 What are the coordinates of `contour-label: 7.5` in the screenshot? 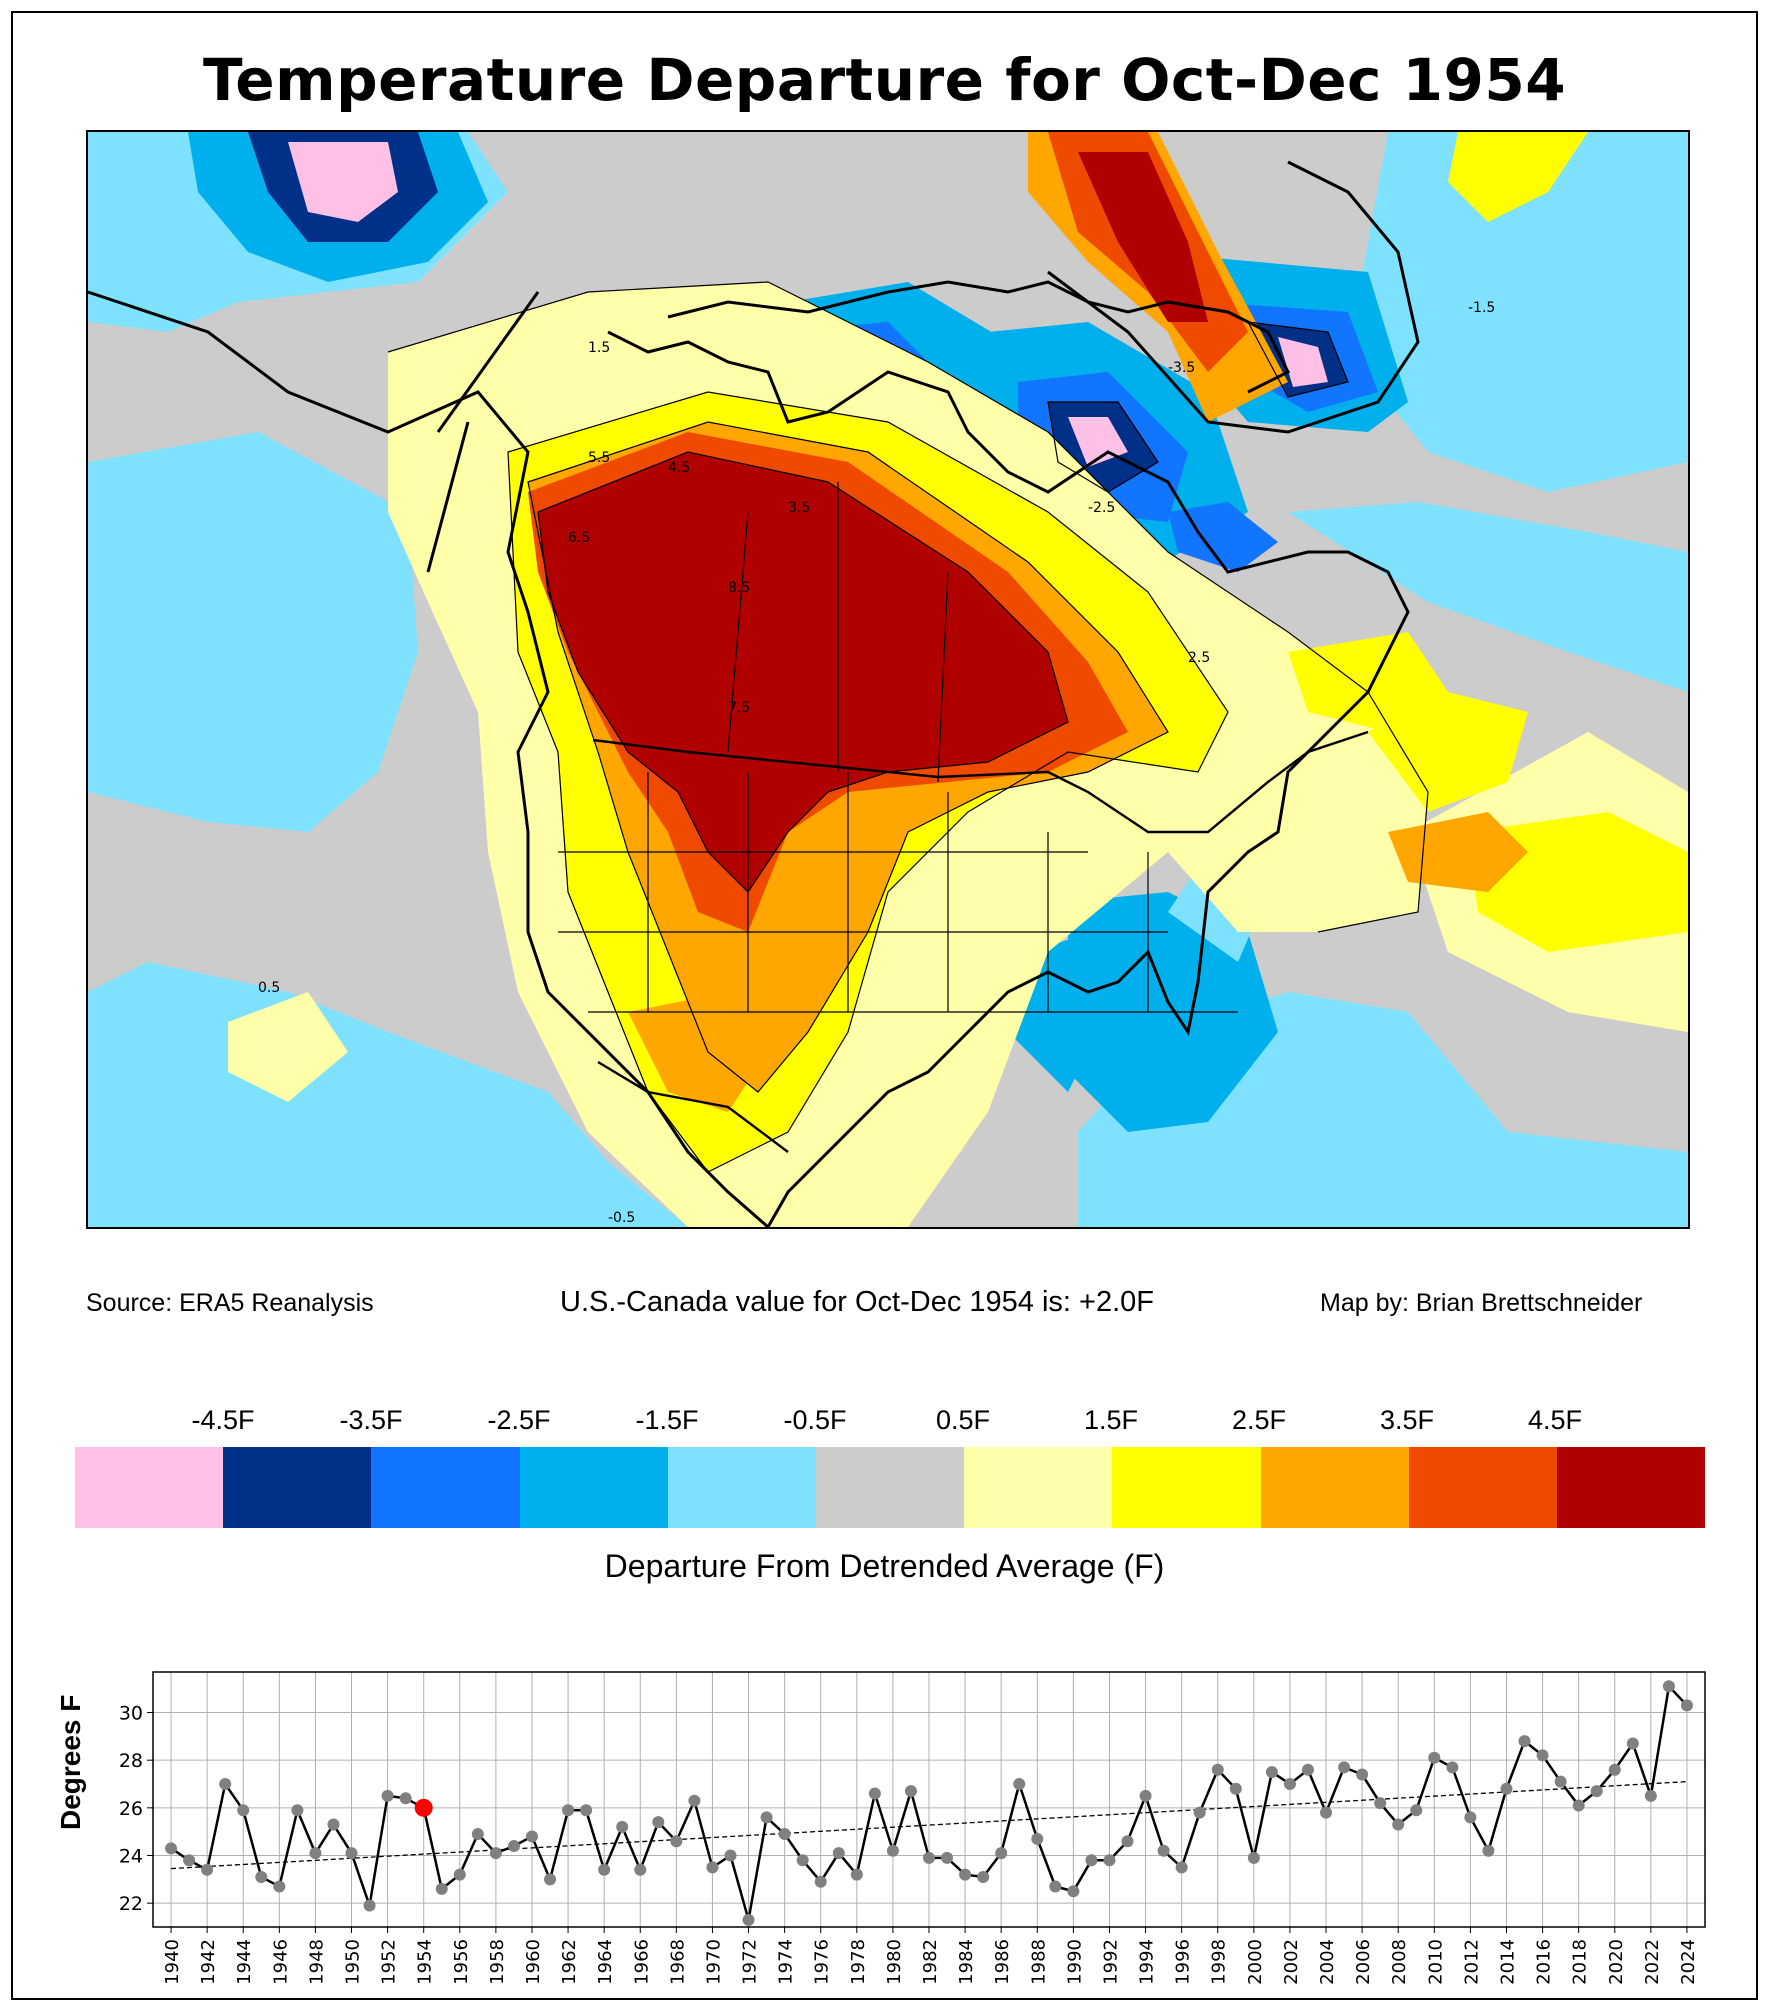 It's located at (739, 708).